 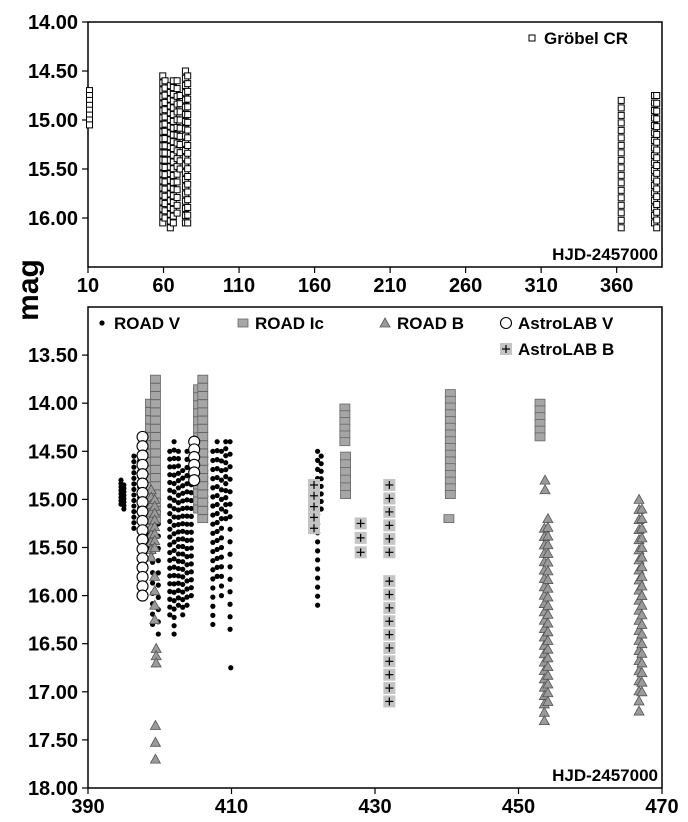 I want to click on legend-label: ROAD Ic, so click(x=289, y=323).